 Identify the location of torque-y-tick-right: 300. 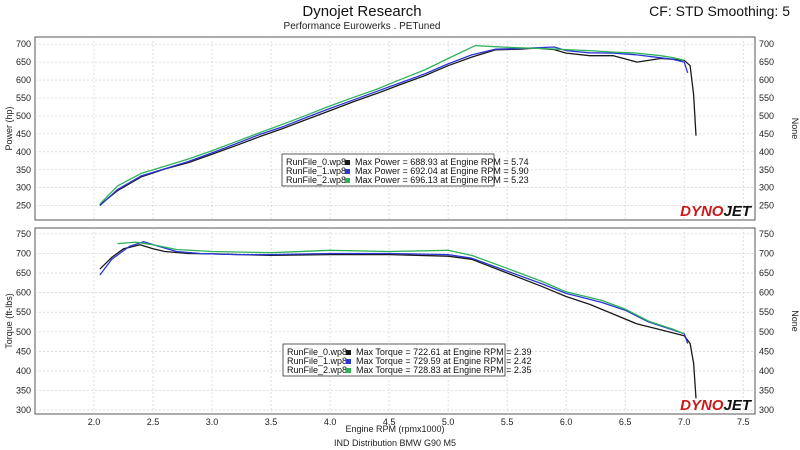
(766, 410).